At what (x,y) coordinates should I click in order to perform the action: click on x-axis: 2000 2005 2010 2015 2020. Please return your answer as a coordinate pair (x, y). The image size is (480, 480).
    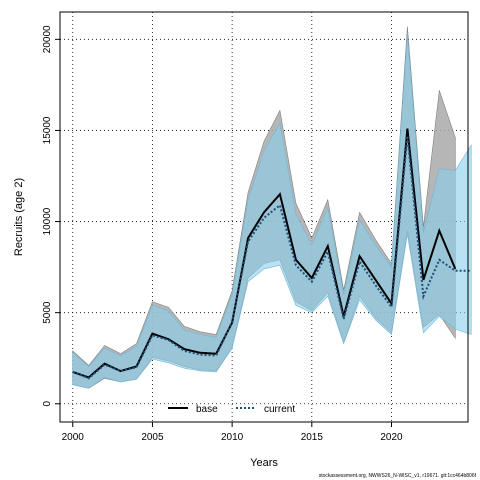
    Looking at the image, I should click on (232, 432).